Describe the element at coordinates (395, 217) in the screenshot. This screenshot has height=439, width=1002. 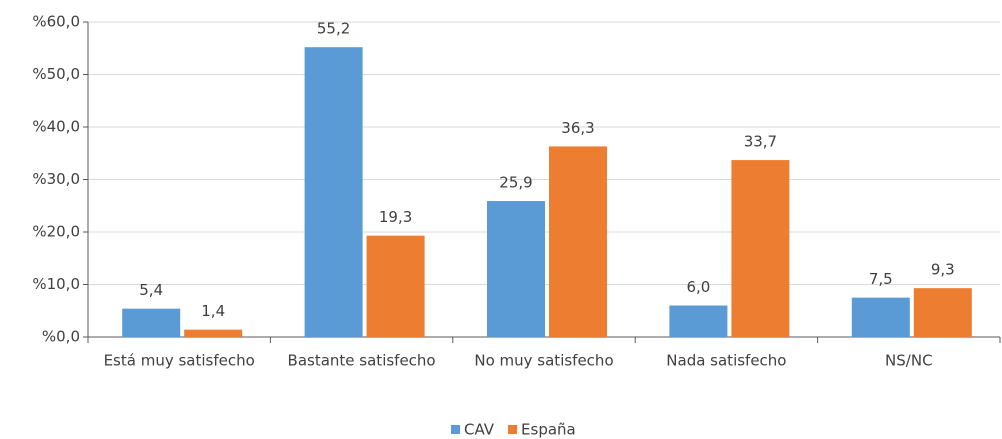
I see `value-label: 19,3` at that location.